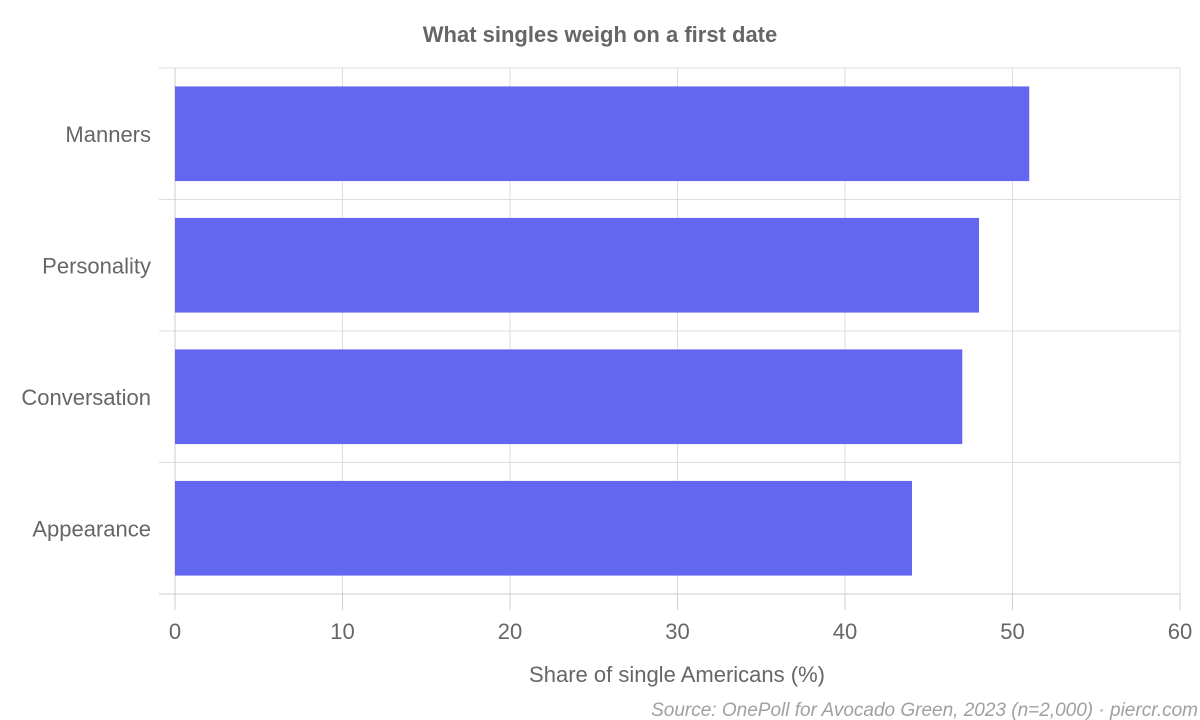  Describe the element at coordinates (86, 332) in the screenshot. I see `category-labels: Manners Personality Conversation Appearance` at that location.